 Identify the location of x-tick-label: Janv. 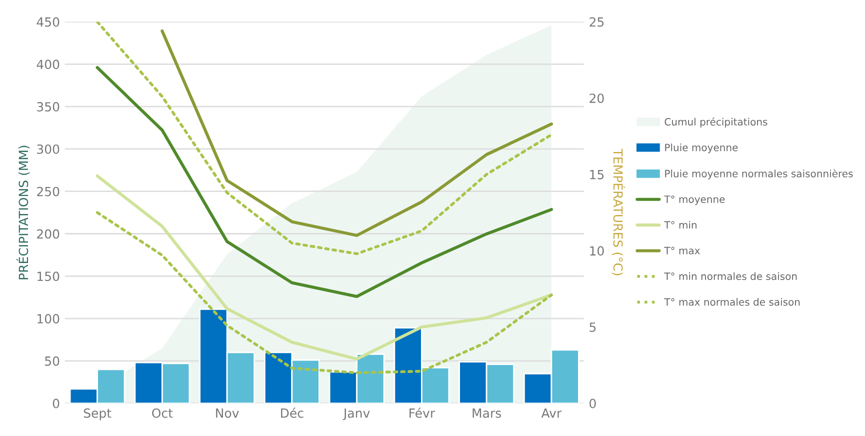
(356, 414).